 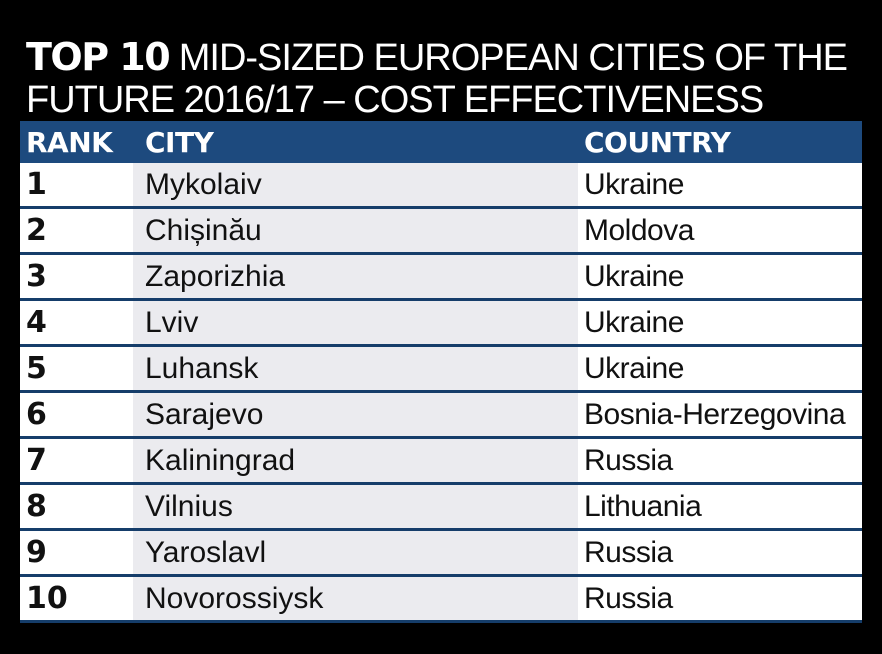 What do you see at coordinates (76, 507) in the screenshot?
I see `rank-cell: 8` at bounding box center [76, 507].